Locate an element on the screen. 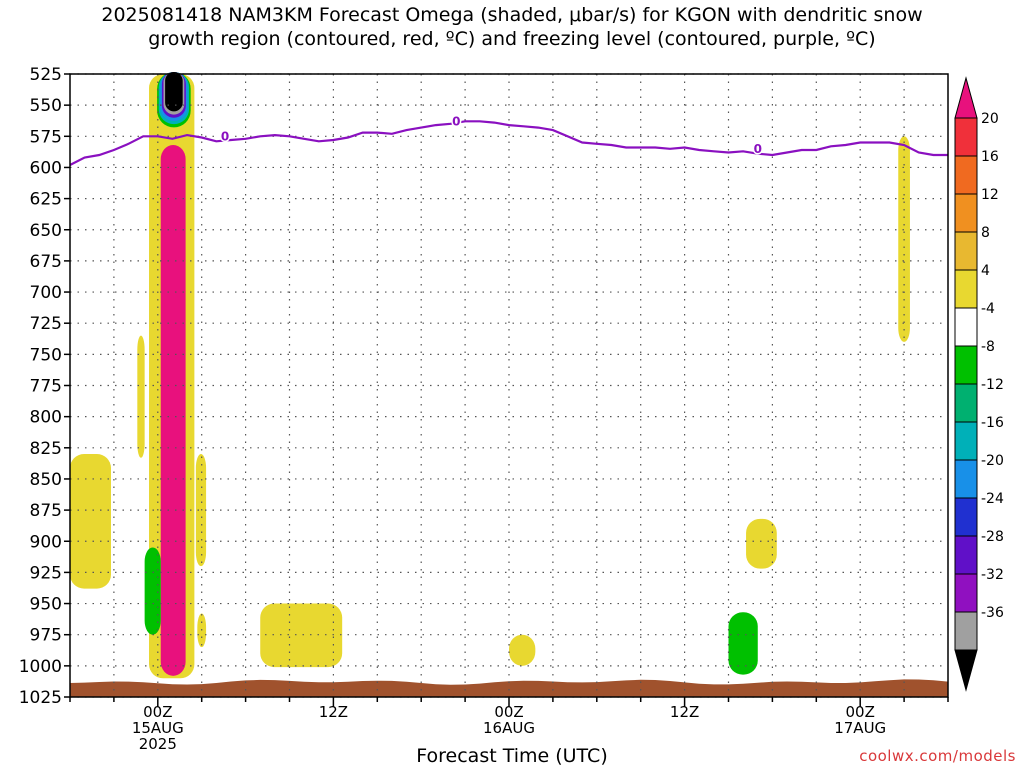 This screenshot has height=768, width=1024. y-tick-label: 875 is located at coordinates (46, 511).